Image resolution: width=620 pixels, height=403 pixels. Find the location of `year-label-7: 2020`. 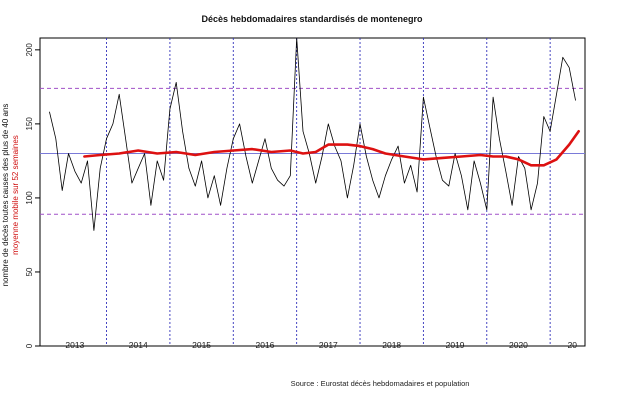

year-label-7: 2020 is located at coordinates (518, 345).